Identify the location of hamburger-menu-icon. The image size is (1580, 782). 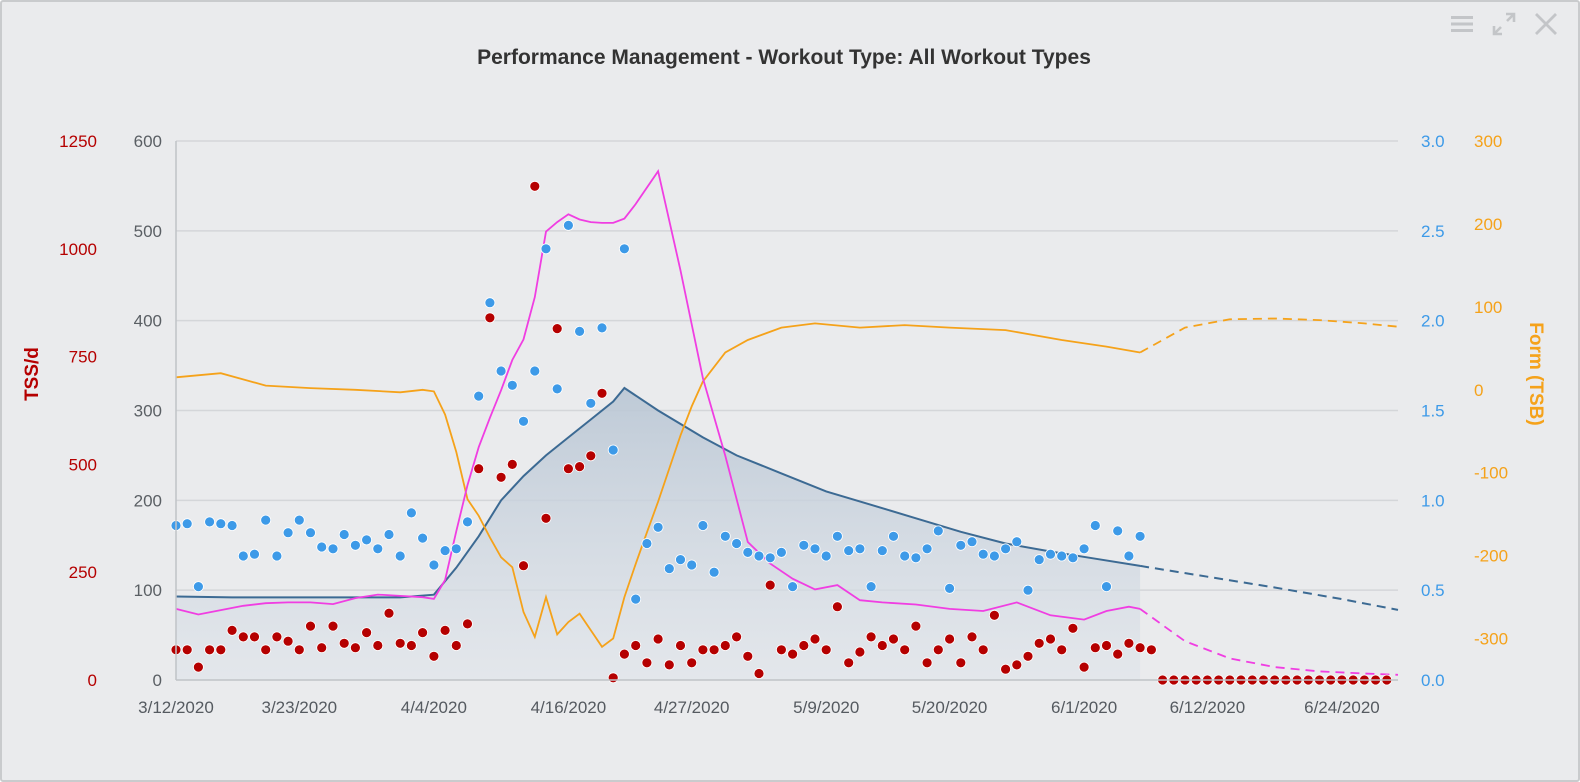
(1462, 24).